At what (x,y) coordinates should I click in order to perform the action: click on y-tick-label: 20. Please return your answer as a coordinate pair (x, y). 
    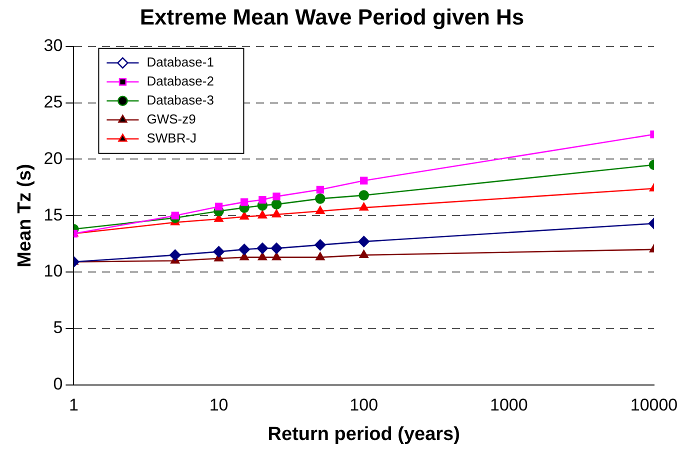
    Looking at the image, I should click on (53, 158).